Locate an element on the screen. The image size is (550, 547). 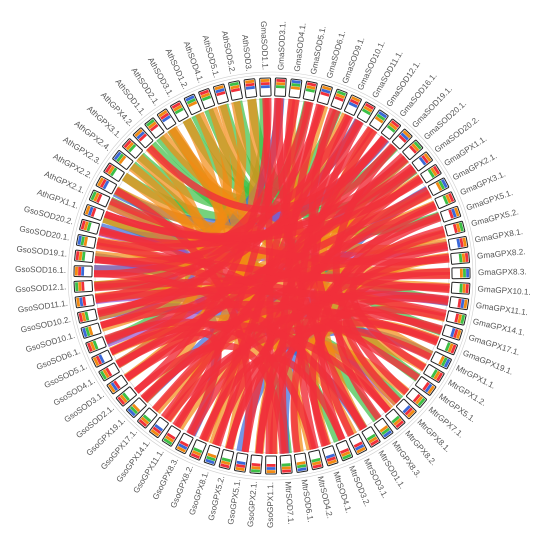
gene-label: GmaSOD3.1. is located at coordinates (281, 46).